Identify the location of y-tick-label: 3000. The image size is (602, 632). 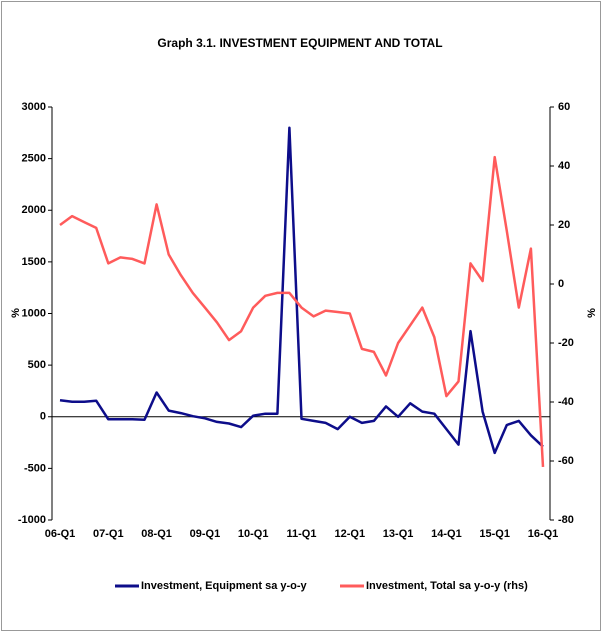
(34, 107).